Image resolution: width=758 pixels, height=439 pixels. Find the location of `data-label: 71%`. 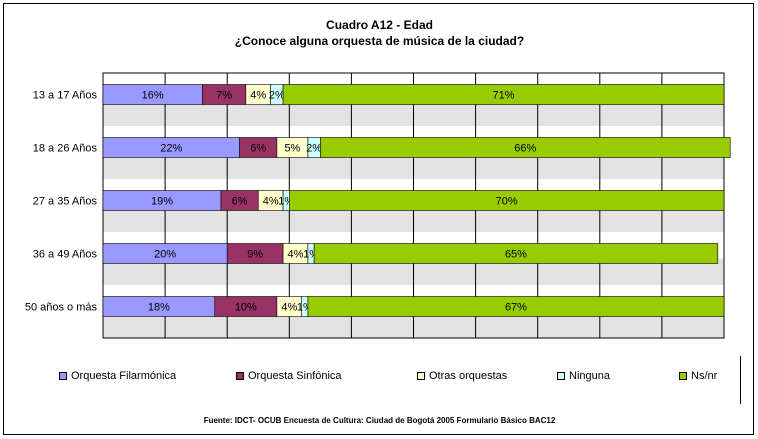

data-label: 71% is located at coordinates (504, 96).